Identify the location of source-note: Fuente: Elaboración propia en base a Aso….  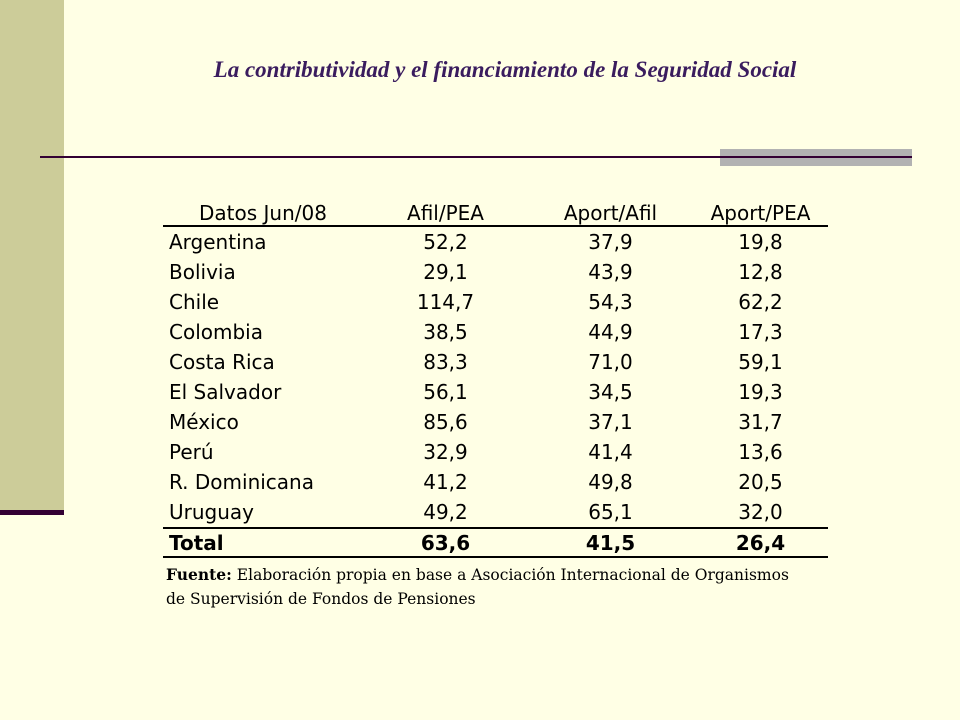
(516, 587).